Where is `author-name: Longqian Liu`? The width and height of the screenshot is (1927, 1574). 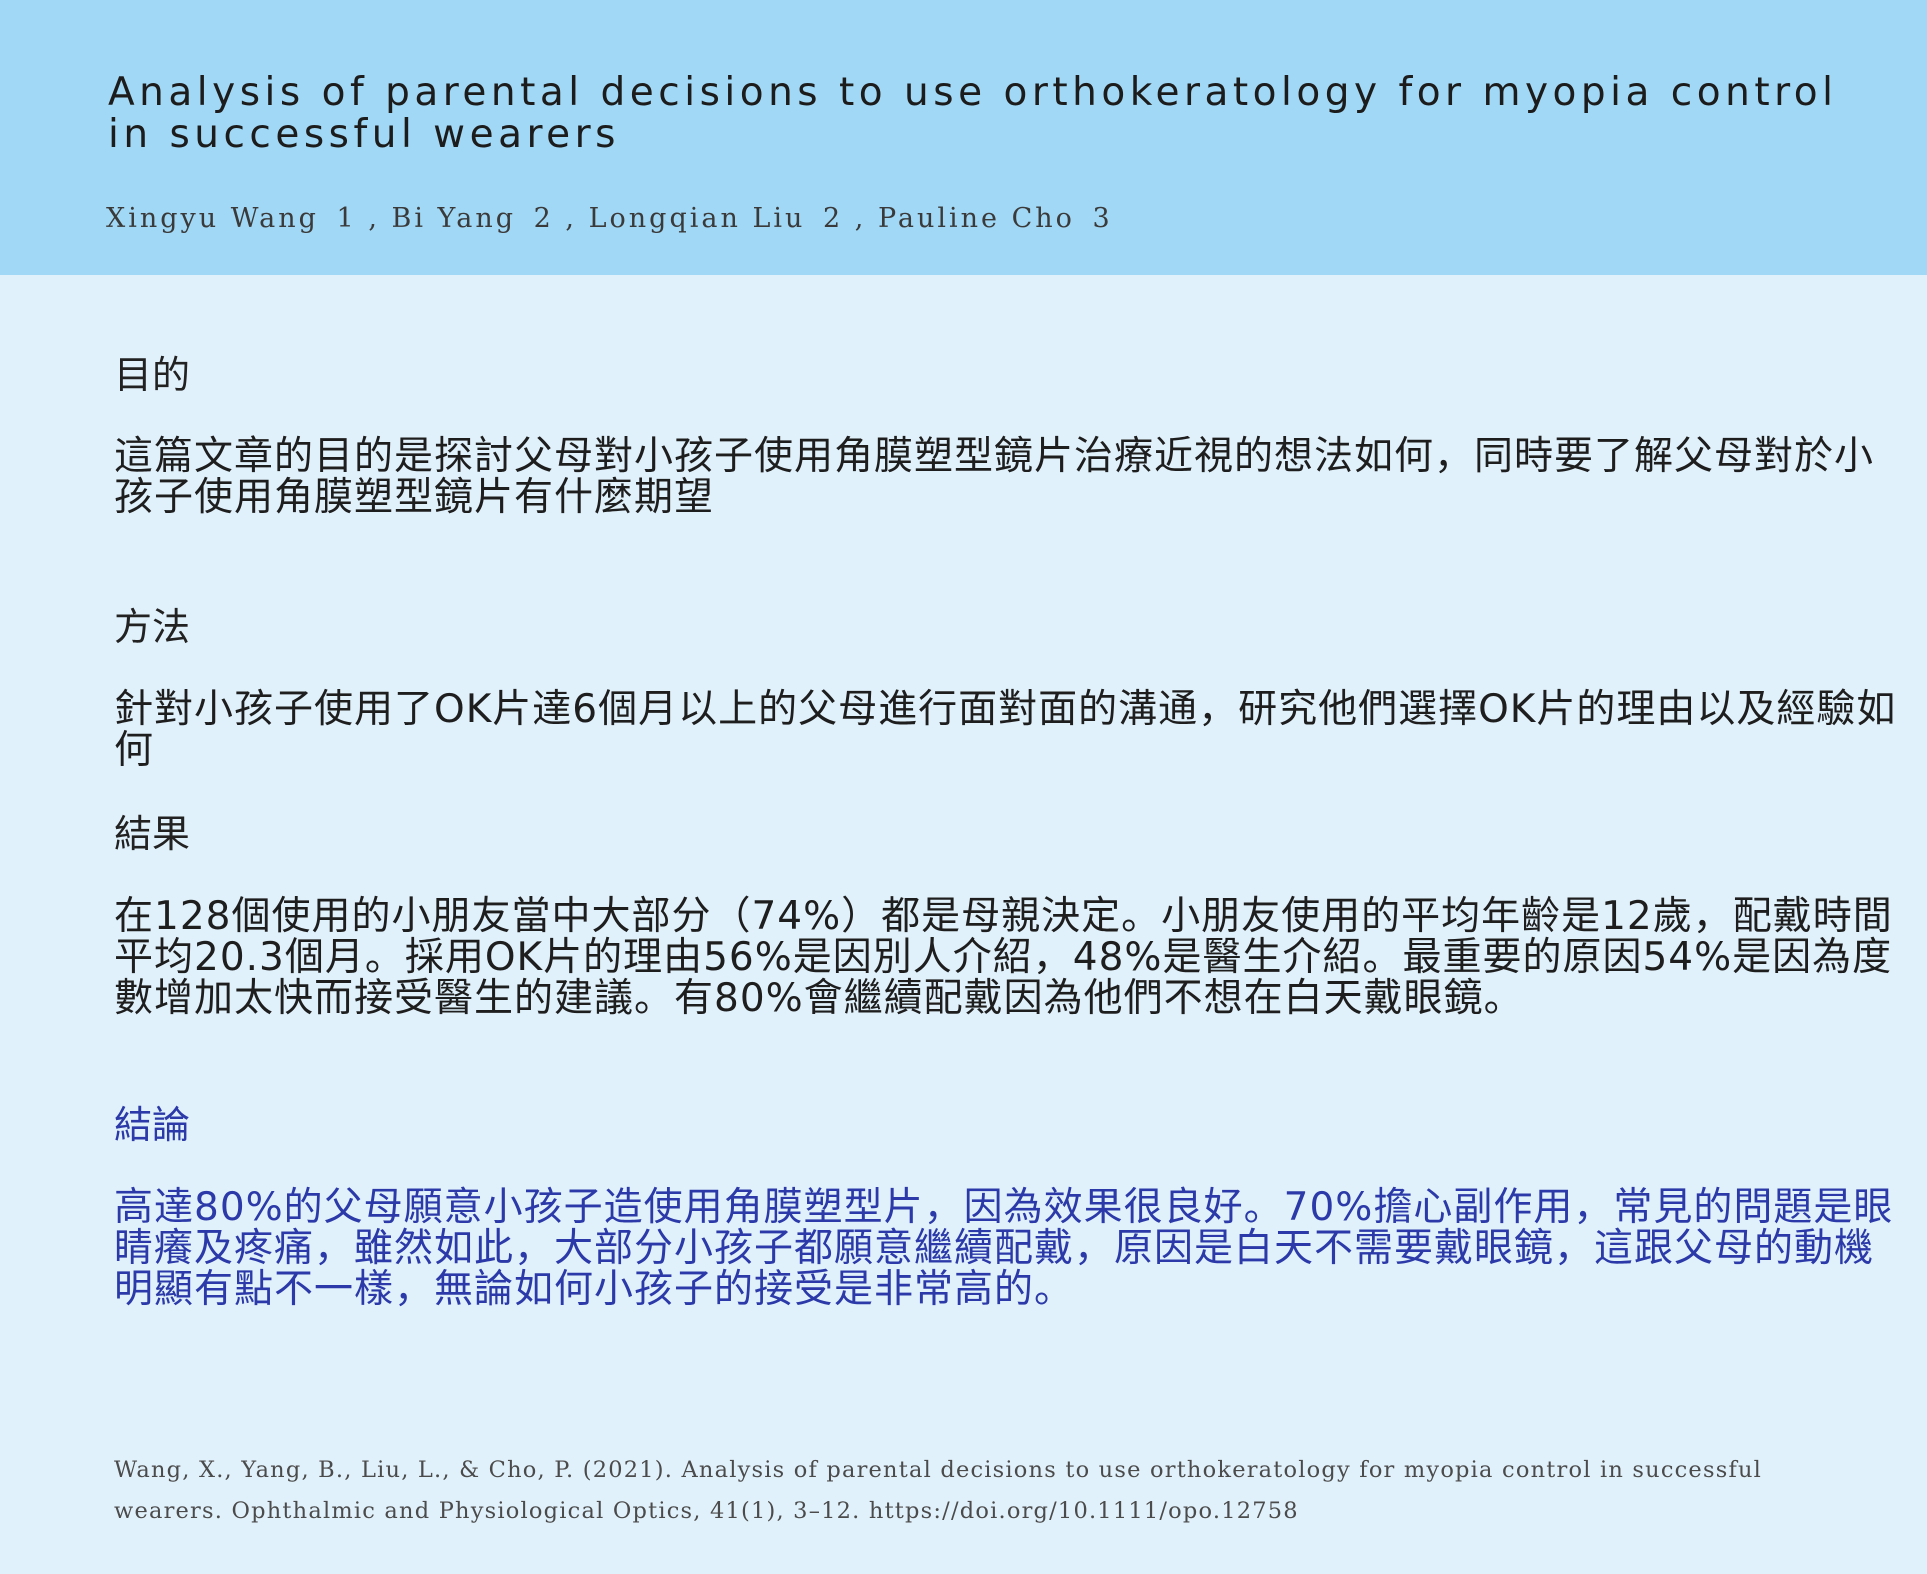 author-name: Longqian Liu is located at coordinates (697, 218).